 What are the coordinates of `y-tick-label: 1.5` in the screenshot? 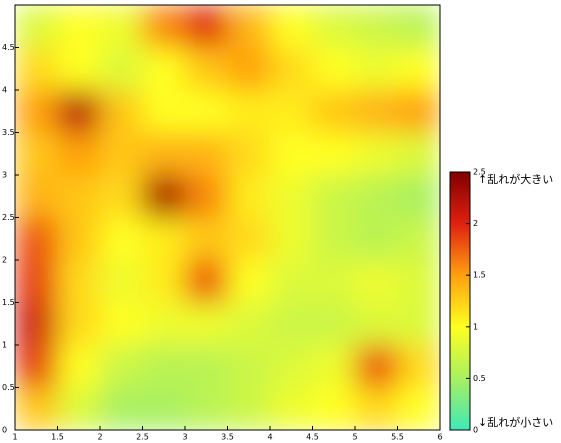 It's located at (8, 302).